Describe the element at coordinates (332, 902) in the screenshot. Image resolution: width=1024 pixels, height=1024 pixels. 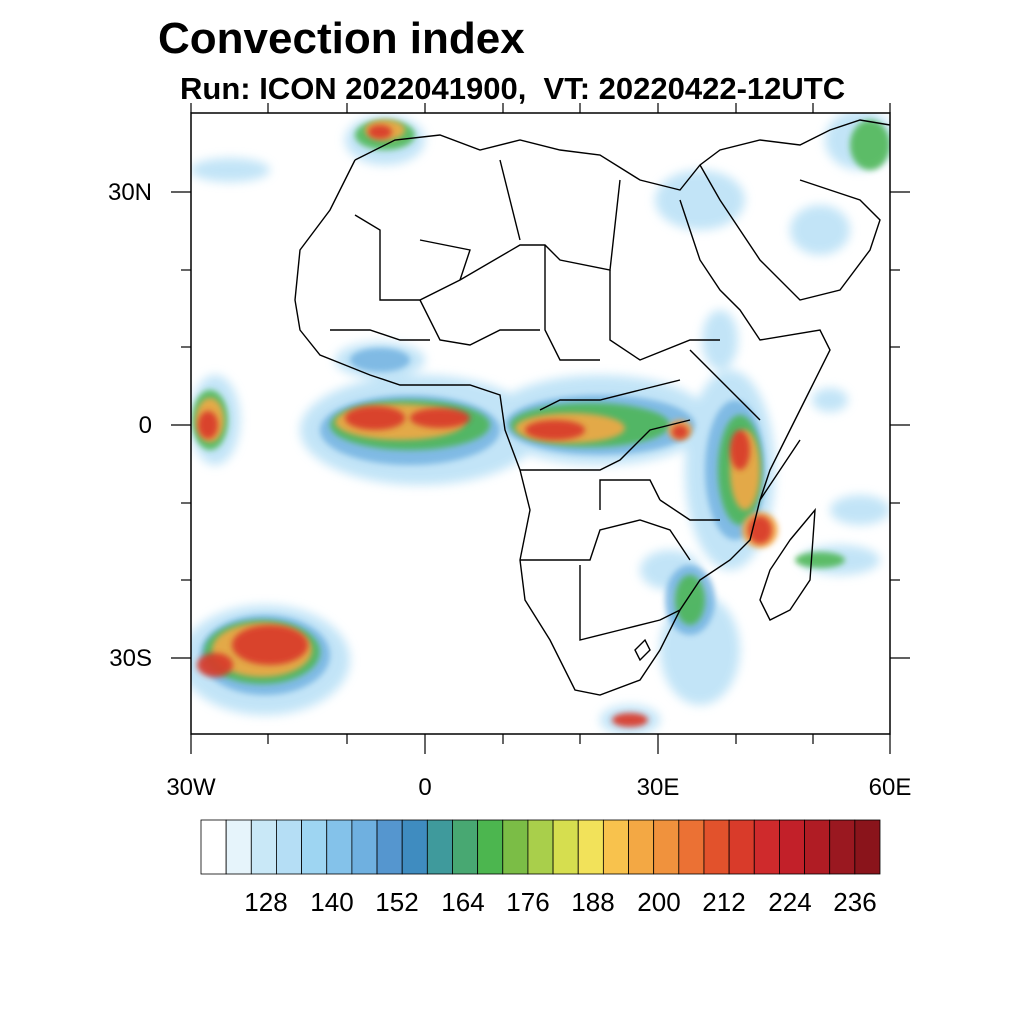
I see `colorbar-label: 140` at that location.